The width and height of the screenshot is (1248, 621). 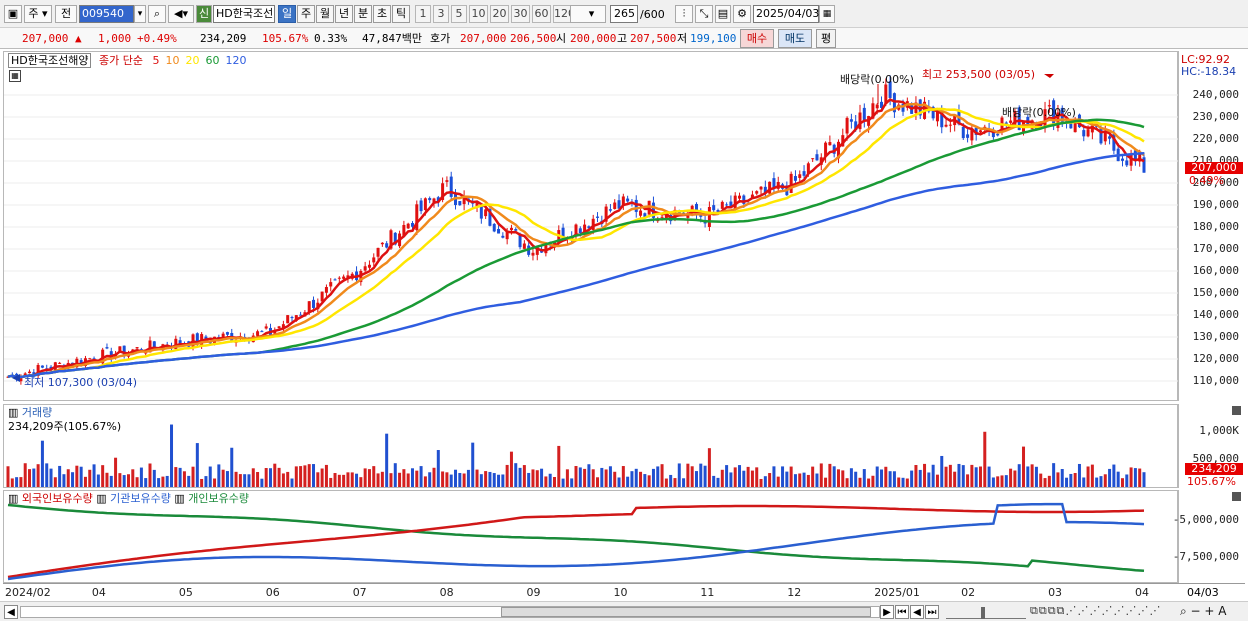 I want to click on stock-name-field: HD한국조선, so click(x=244, y=14).